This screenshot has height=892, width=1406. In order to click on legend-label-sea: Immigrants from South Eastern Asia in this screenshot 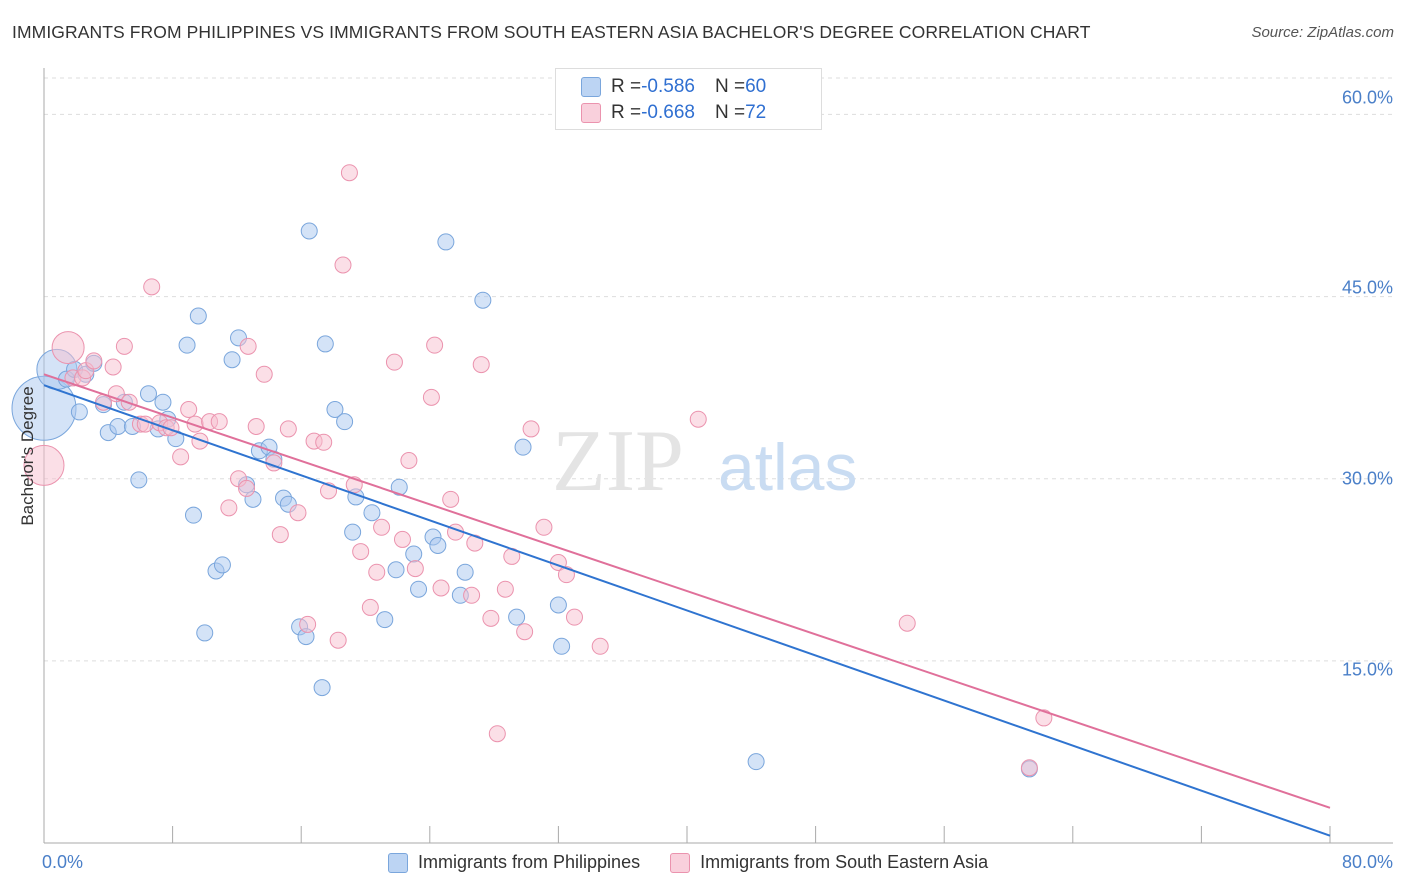, I will do `click(844, 862)`.